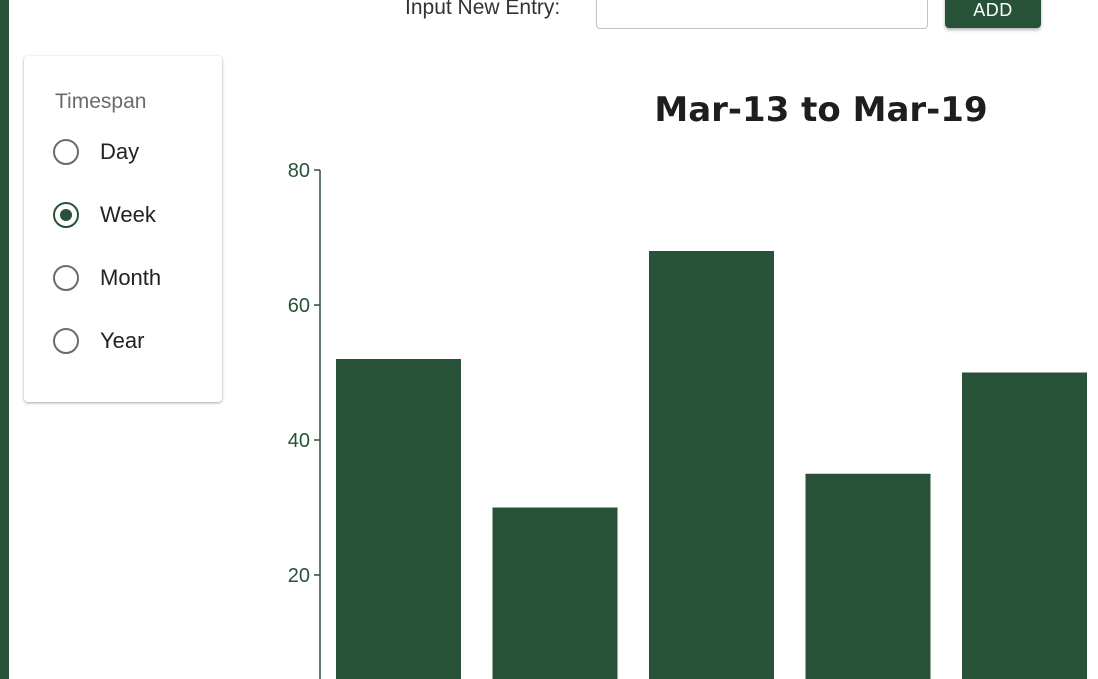 The width and height of the screenshot is (1098, 679). Describe the element at coordinates (120, 151) in the screenshot. I see `radio-label-day: Day` at that location.